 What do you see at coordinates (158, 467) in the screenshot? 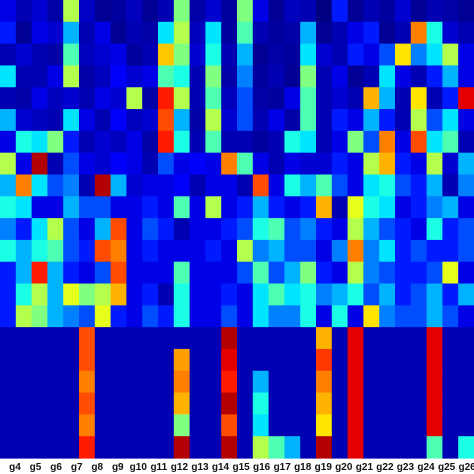
I see `x-tick-label: g11` at bounding box center [158, 467].